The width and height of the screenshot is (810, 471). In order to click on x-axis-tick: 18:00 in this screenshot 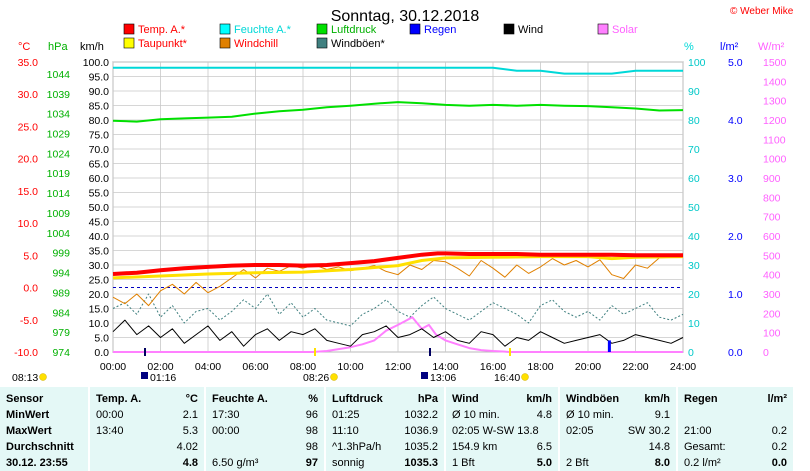, I will do `click(540, 367)`.